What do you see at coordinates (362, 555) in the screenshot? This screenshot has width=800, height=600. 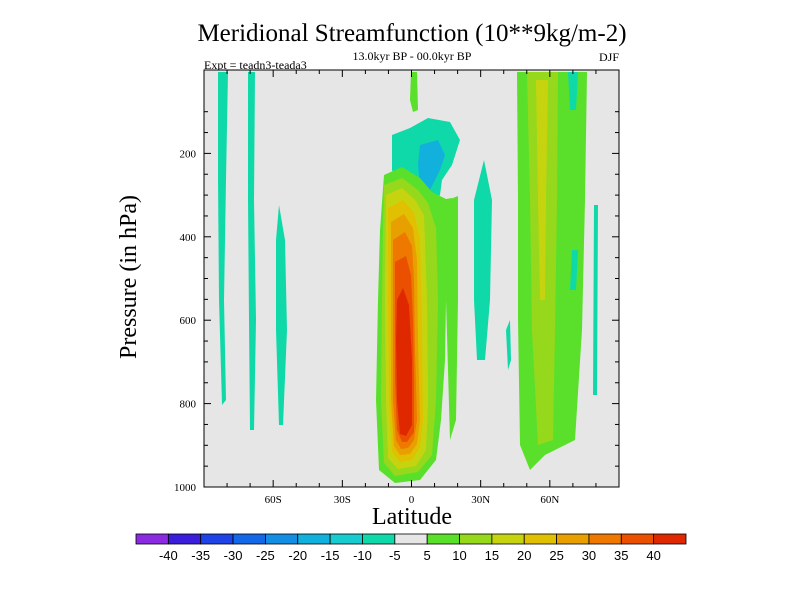 I see `colorbar-label: -10` at bounding box center [362, 555].